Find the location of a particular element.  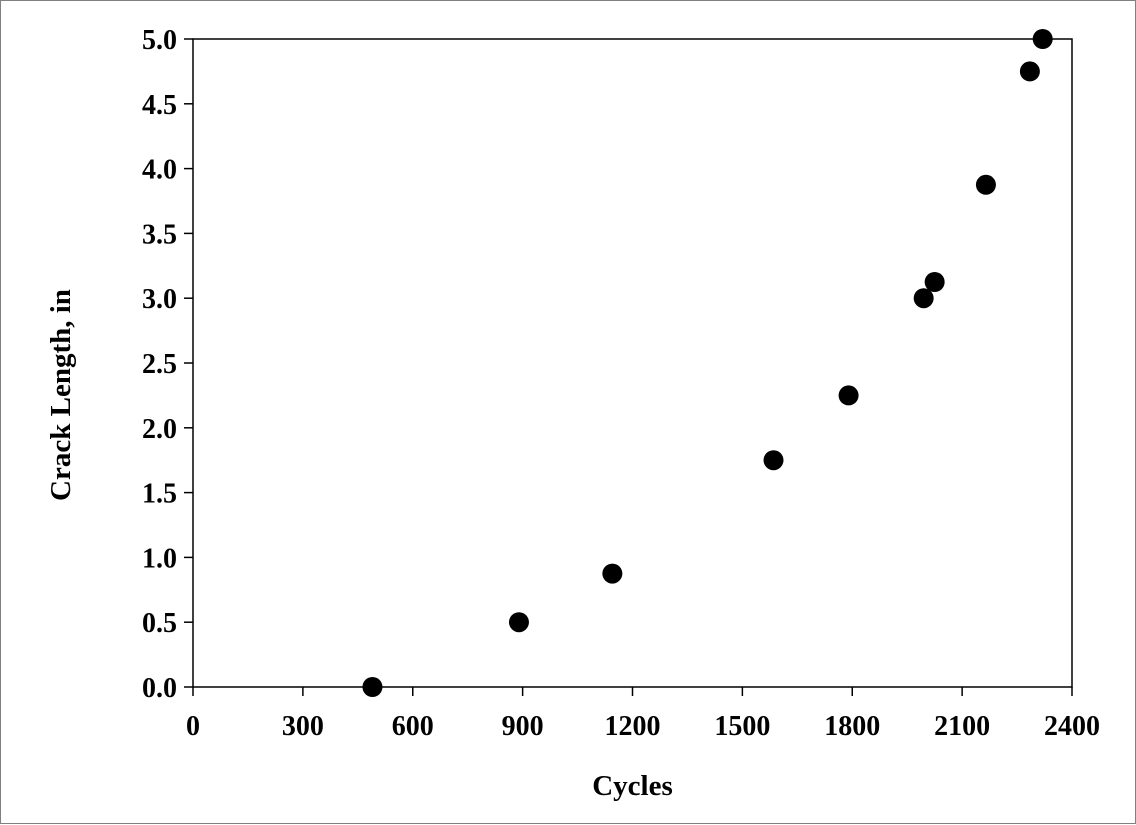

y-tick-label: 2.5 is located at coordinates (159, 364).